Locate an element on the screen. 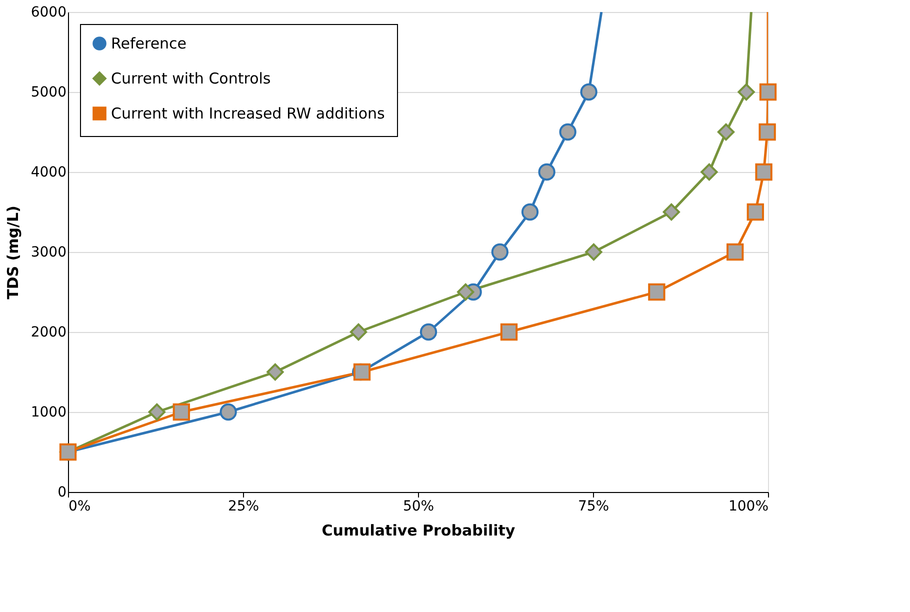 The image size is (910, 612). x-tick-label: 100% is located at coordinates (748, 506).